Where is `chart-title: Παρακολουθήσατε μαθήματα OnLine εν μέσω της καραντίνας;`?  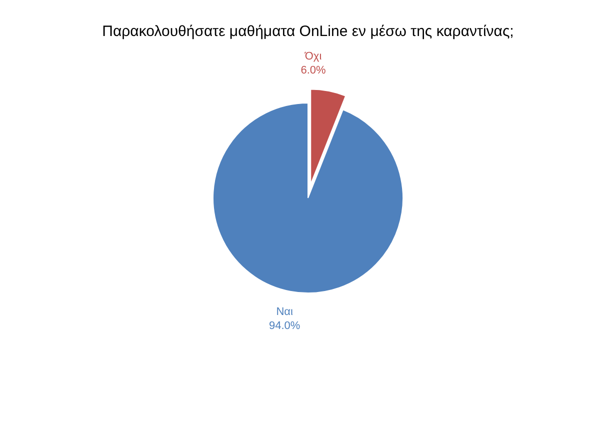 chart-title: Παρακολουθήσατε μαθήματα OnLine εν μέσω της καραντίνας; is located at coordinates (308, 31).